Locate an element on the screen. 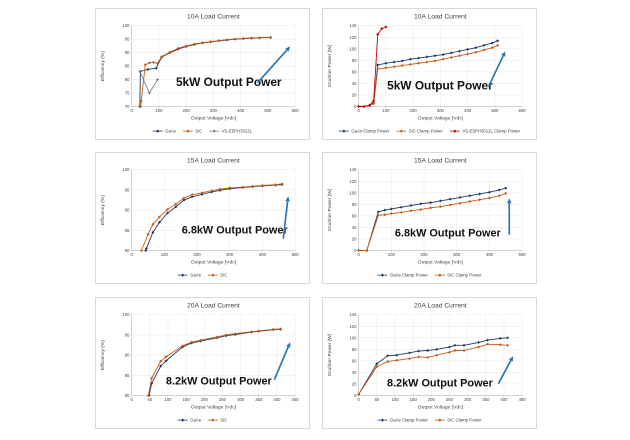  legend-item: VS-E5PH3012L Clamp Power is located at coordinates (485, 131).